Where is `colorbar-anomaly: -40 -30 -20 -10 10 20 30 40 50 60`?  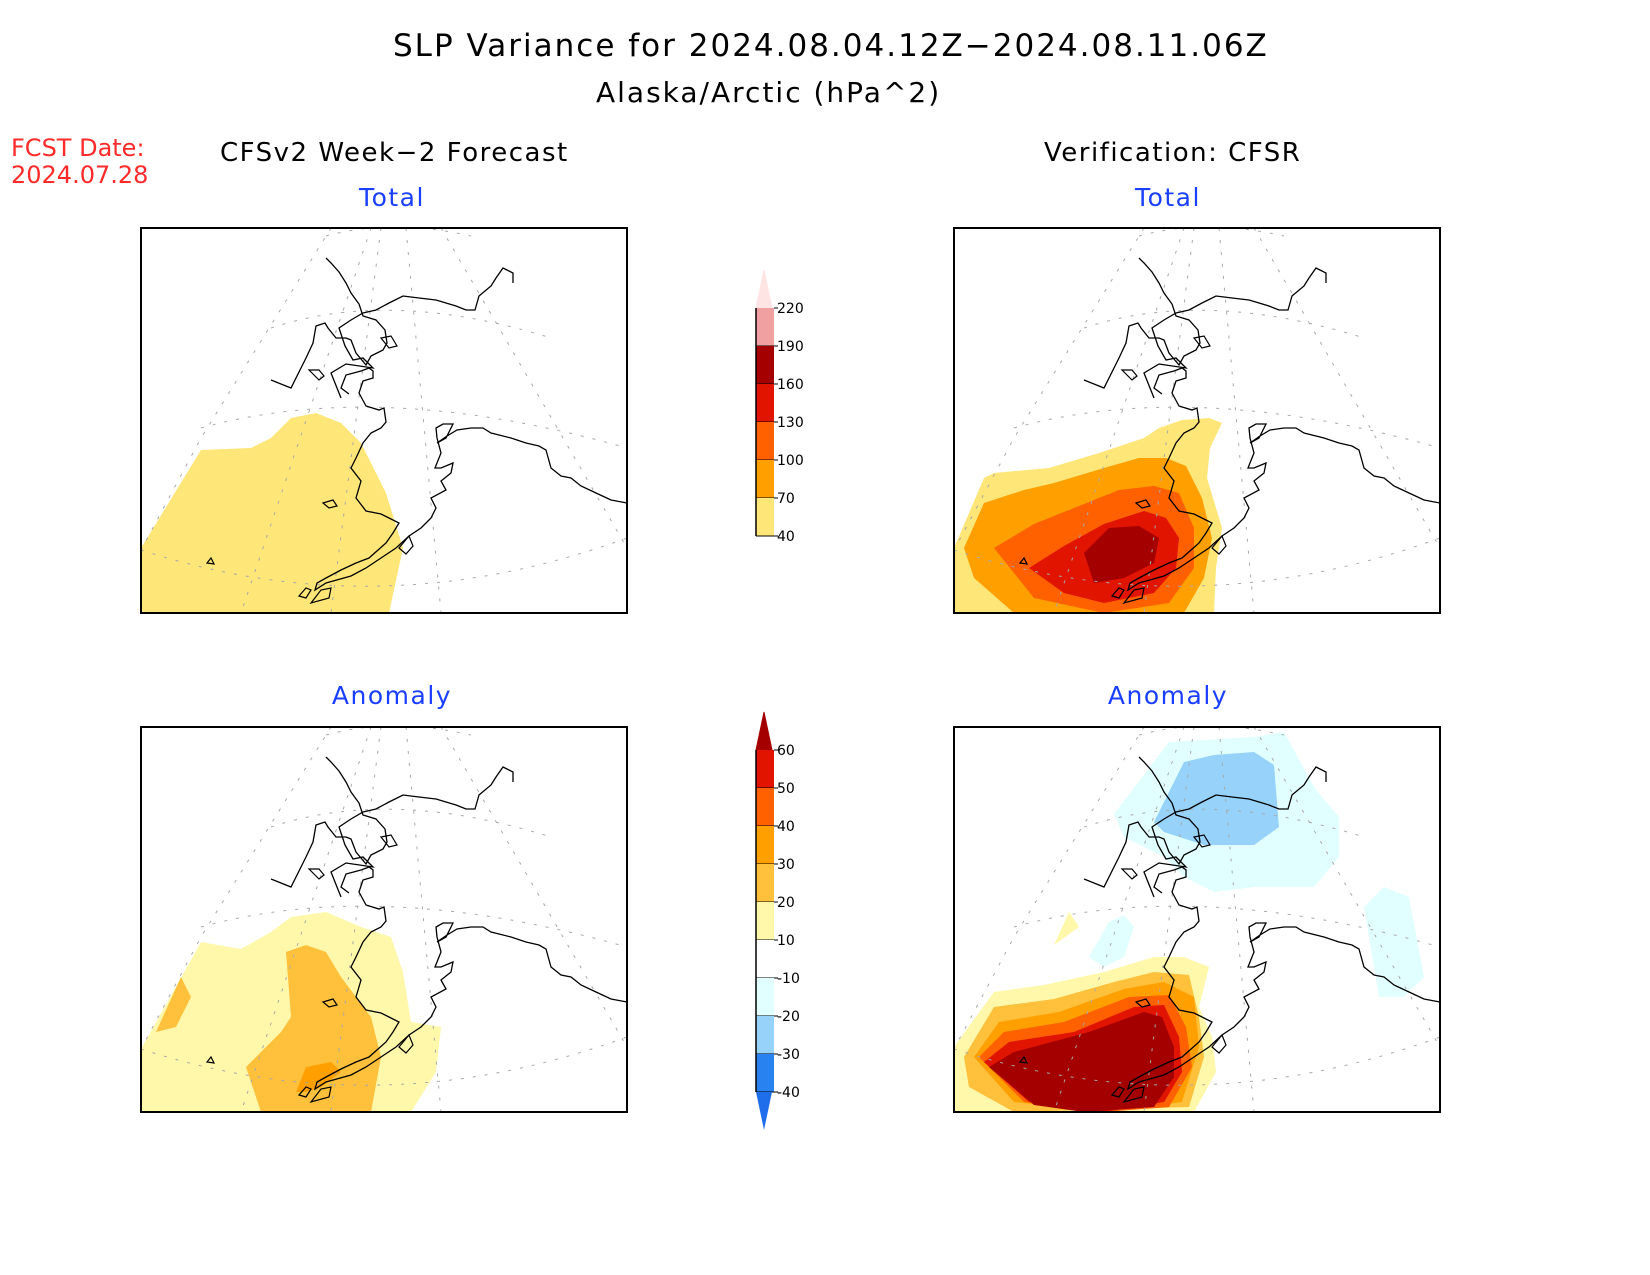 colorbar-anomaly: -40 -30 -20 -10 10 20 30 40 50 60 is located at coordinates (777, 920).